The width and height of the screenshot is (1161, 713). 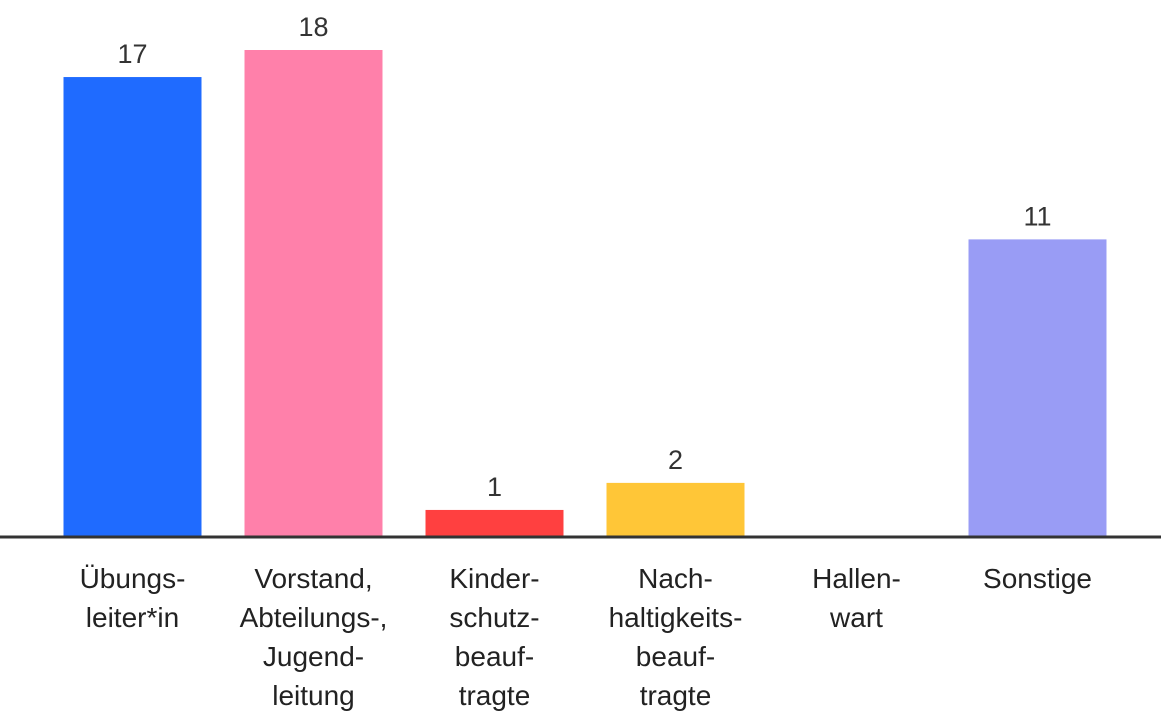 What do you see at coordinates (675, 460) in the screenshot?
I see `value-label: 2` at bounding box center [675, 460].